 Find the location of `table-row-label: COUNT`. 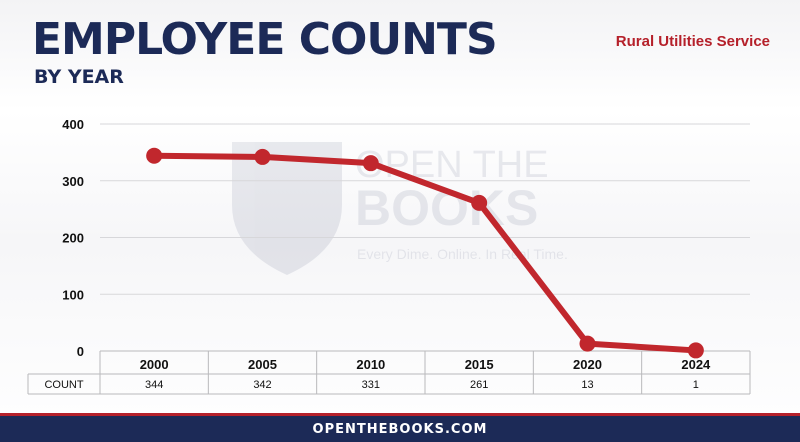

table-row-label: COUNT is located at coordinates (63, 385).